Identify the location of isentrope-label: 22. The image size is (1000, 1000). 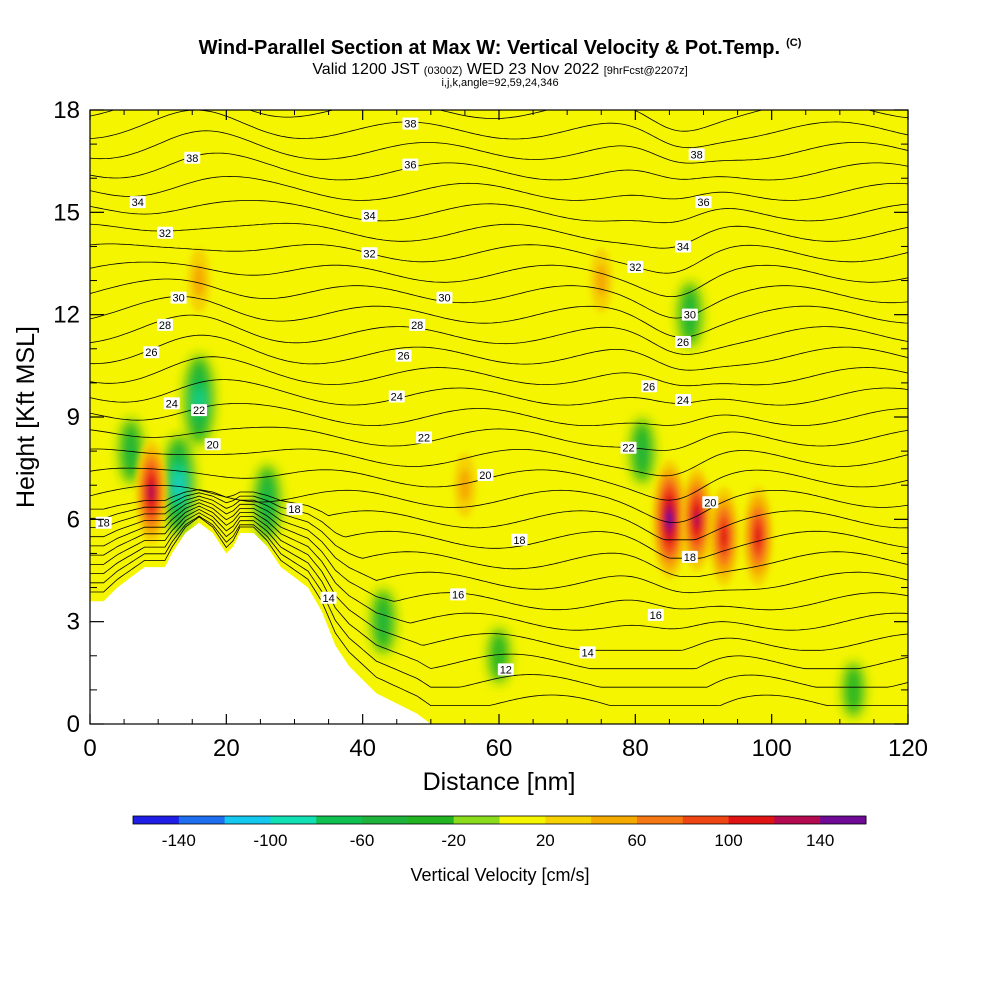
(628, 448).